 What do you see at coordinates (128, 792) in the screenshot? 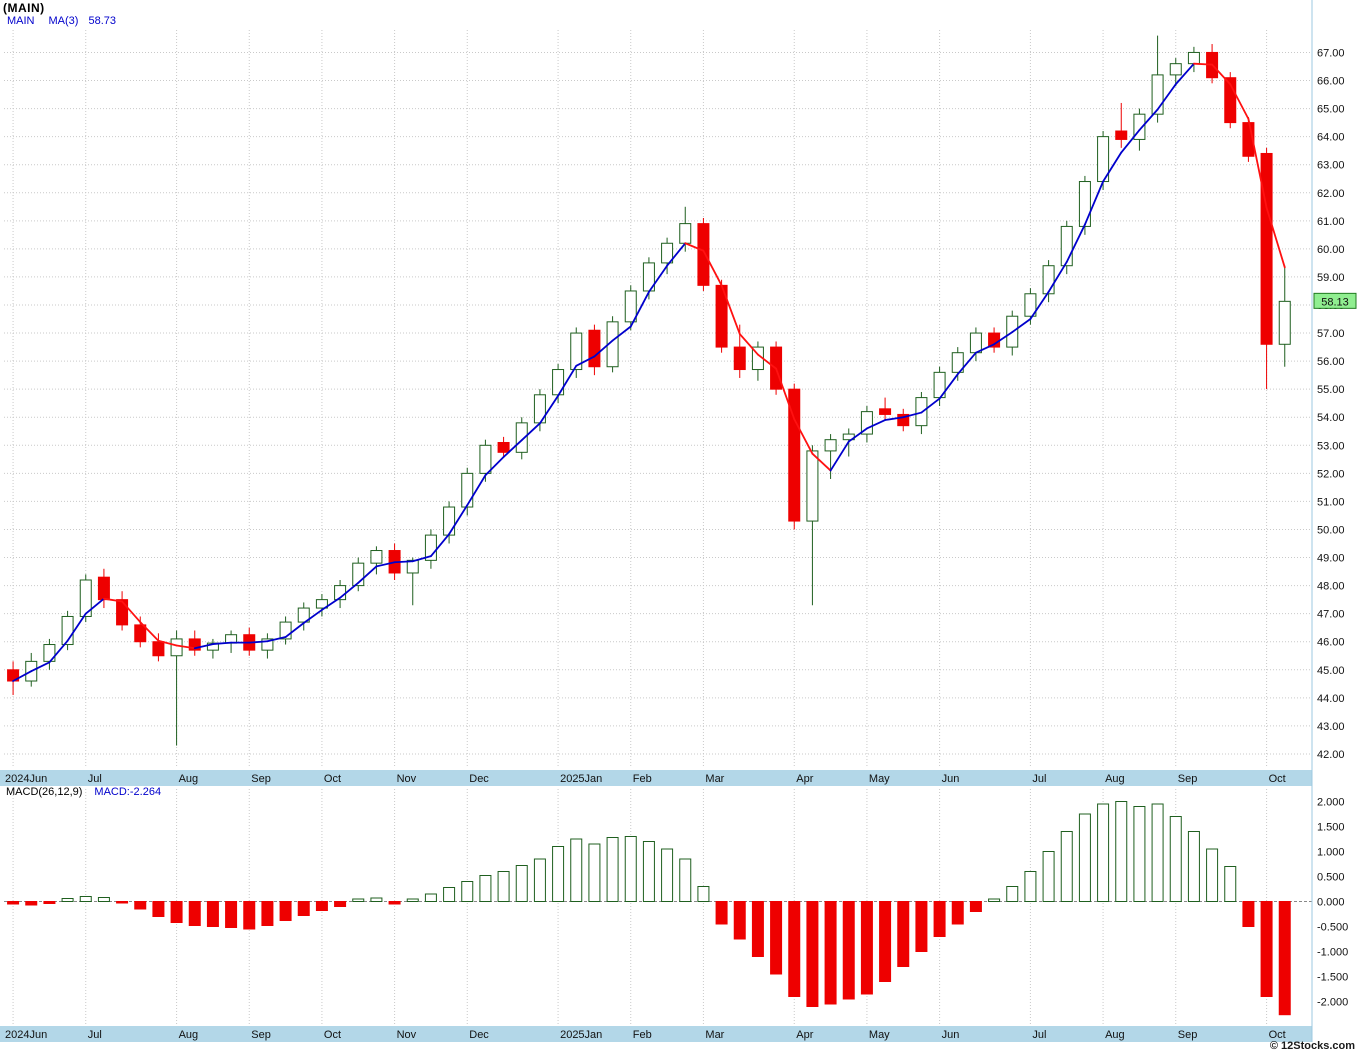
I see `macd-value: MACD:-2.264` at bounding box center [128, 792].